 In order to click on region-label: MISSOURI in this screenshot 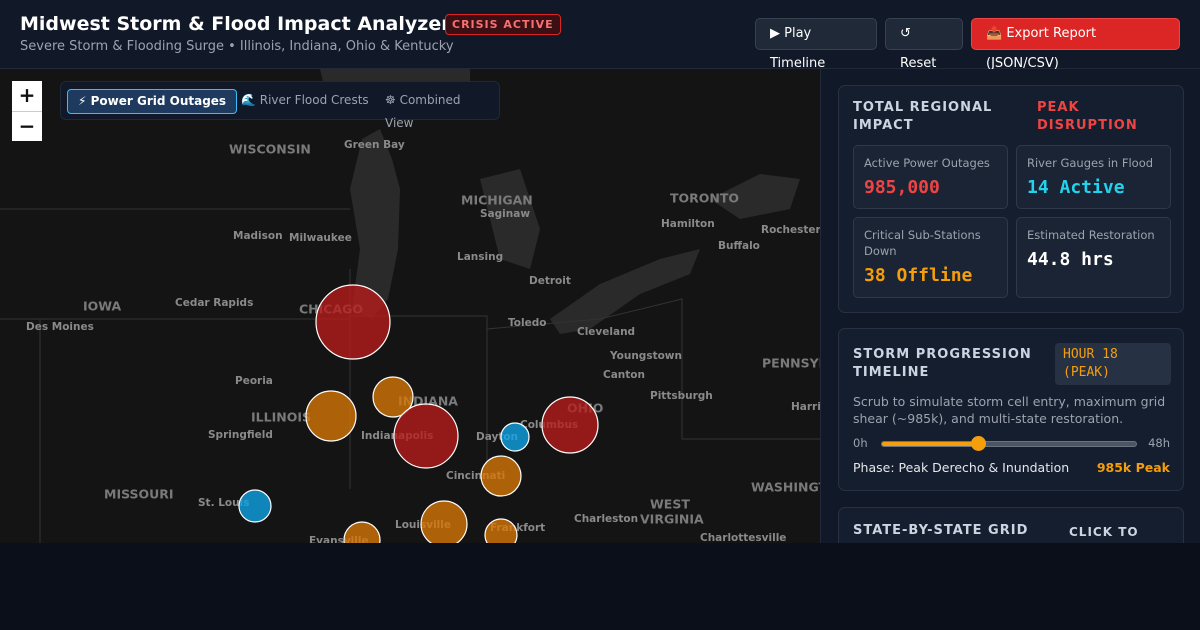, I will do `click(139, 494)`.